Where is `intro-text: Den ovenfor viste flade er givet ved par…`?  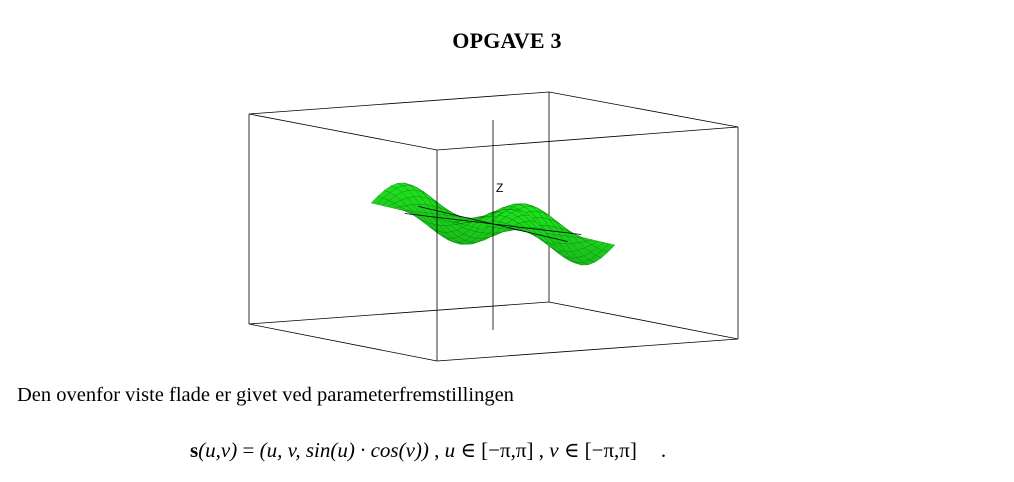 intro-text: Den ovenfor viste flade er givet ved par… is located at coordinates (265, 395).